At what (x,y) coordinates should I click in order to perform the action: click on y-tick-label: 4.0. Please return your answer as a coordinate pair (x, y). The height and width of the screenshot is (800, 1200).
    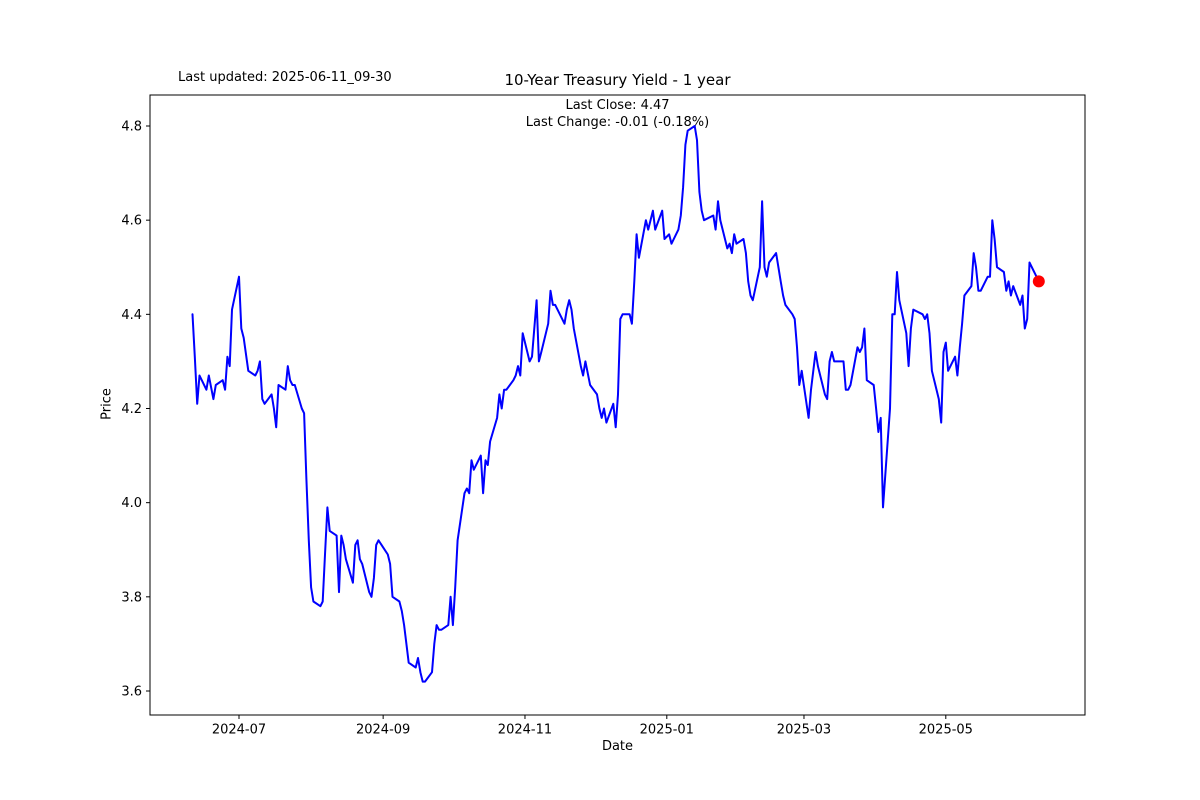
    Looking at the image, I should click on (131, 503).